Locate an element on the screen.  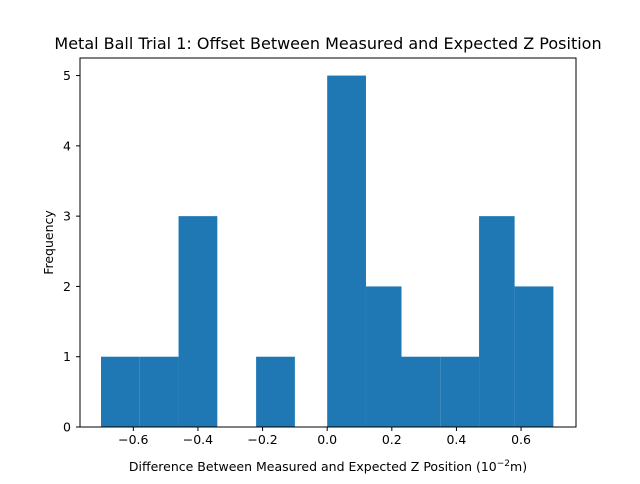
x-tick-label: 0.0 is located at coordinates (327, 439).